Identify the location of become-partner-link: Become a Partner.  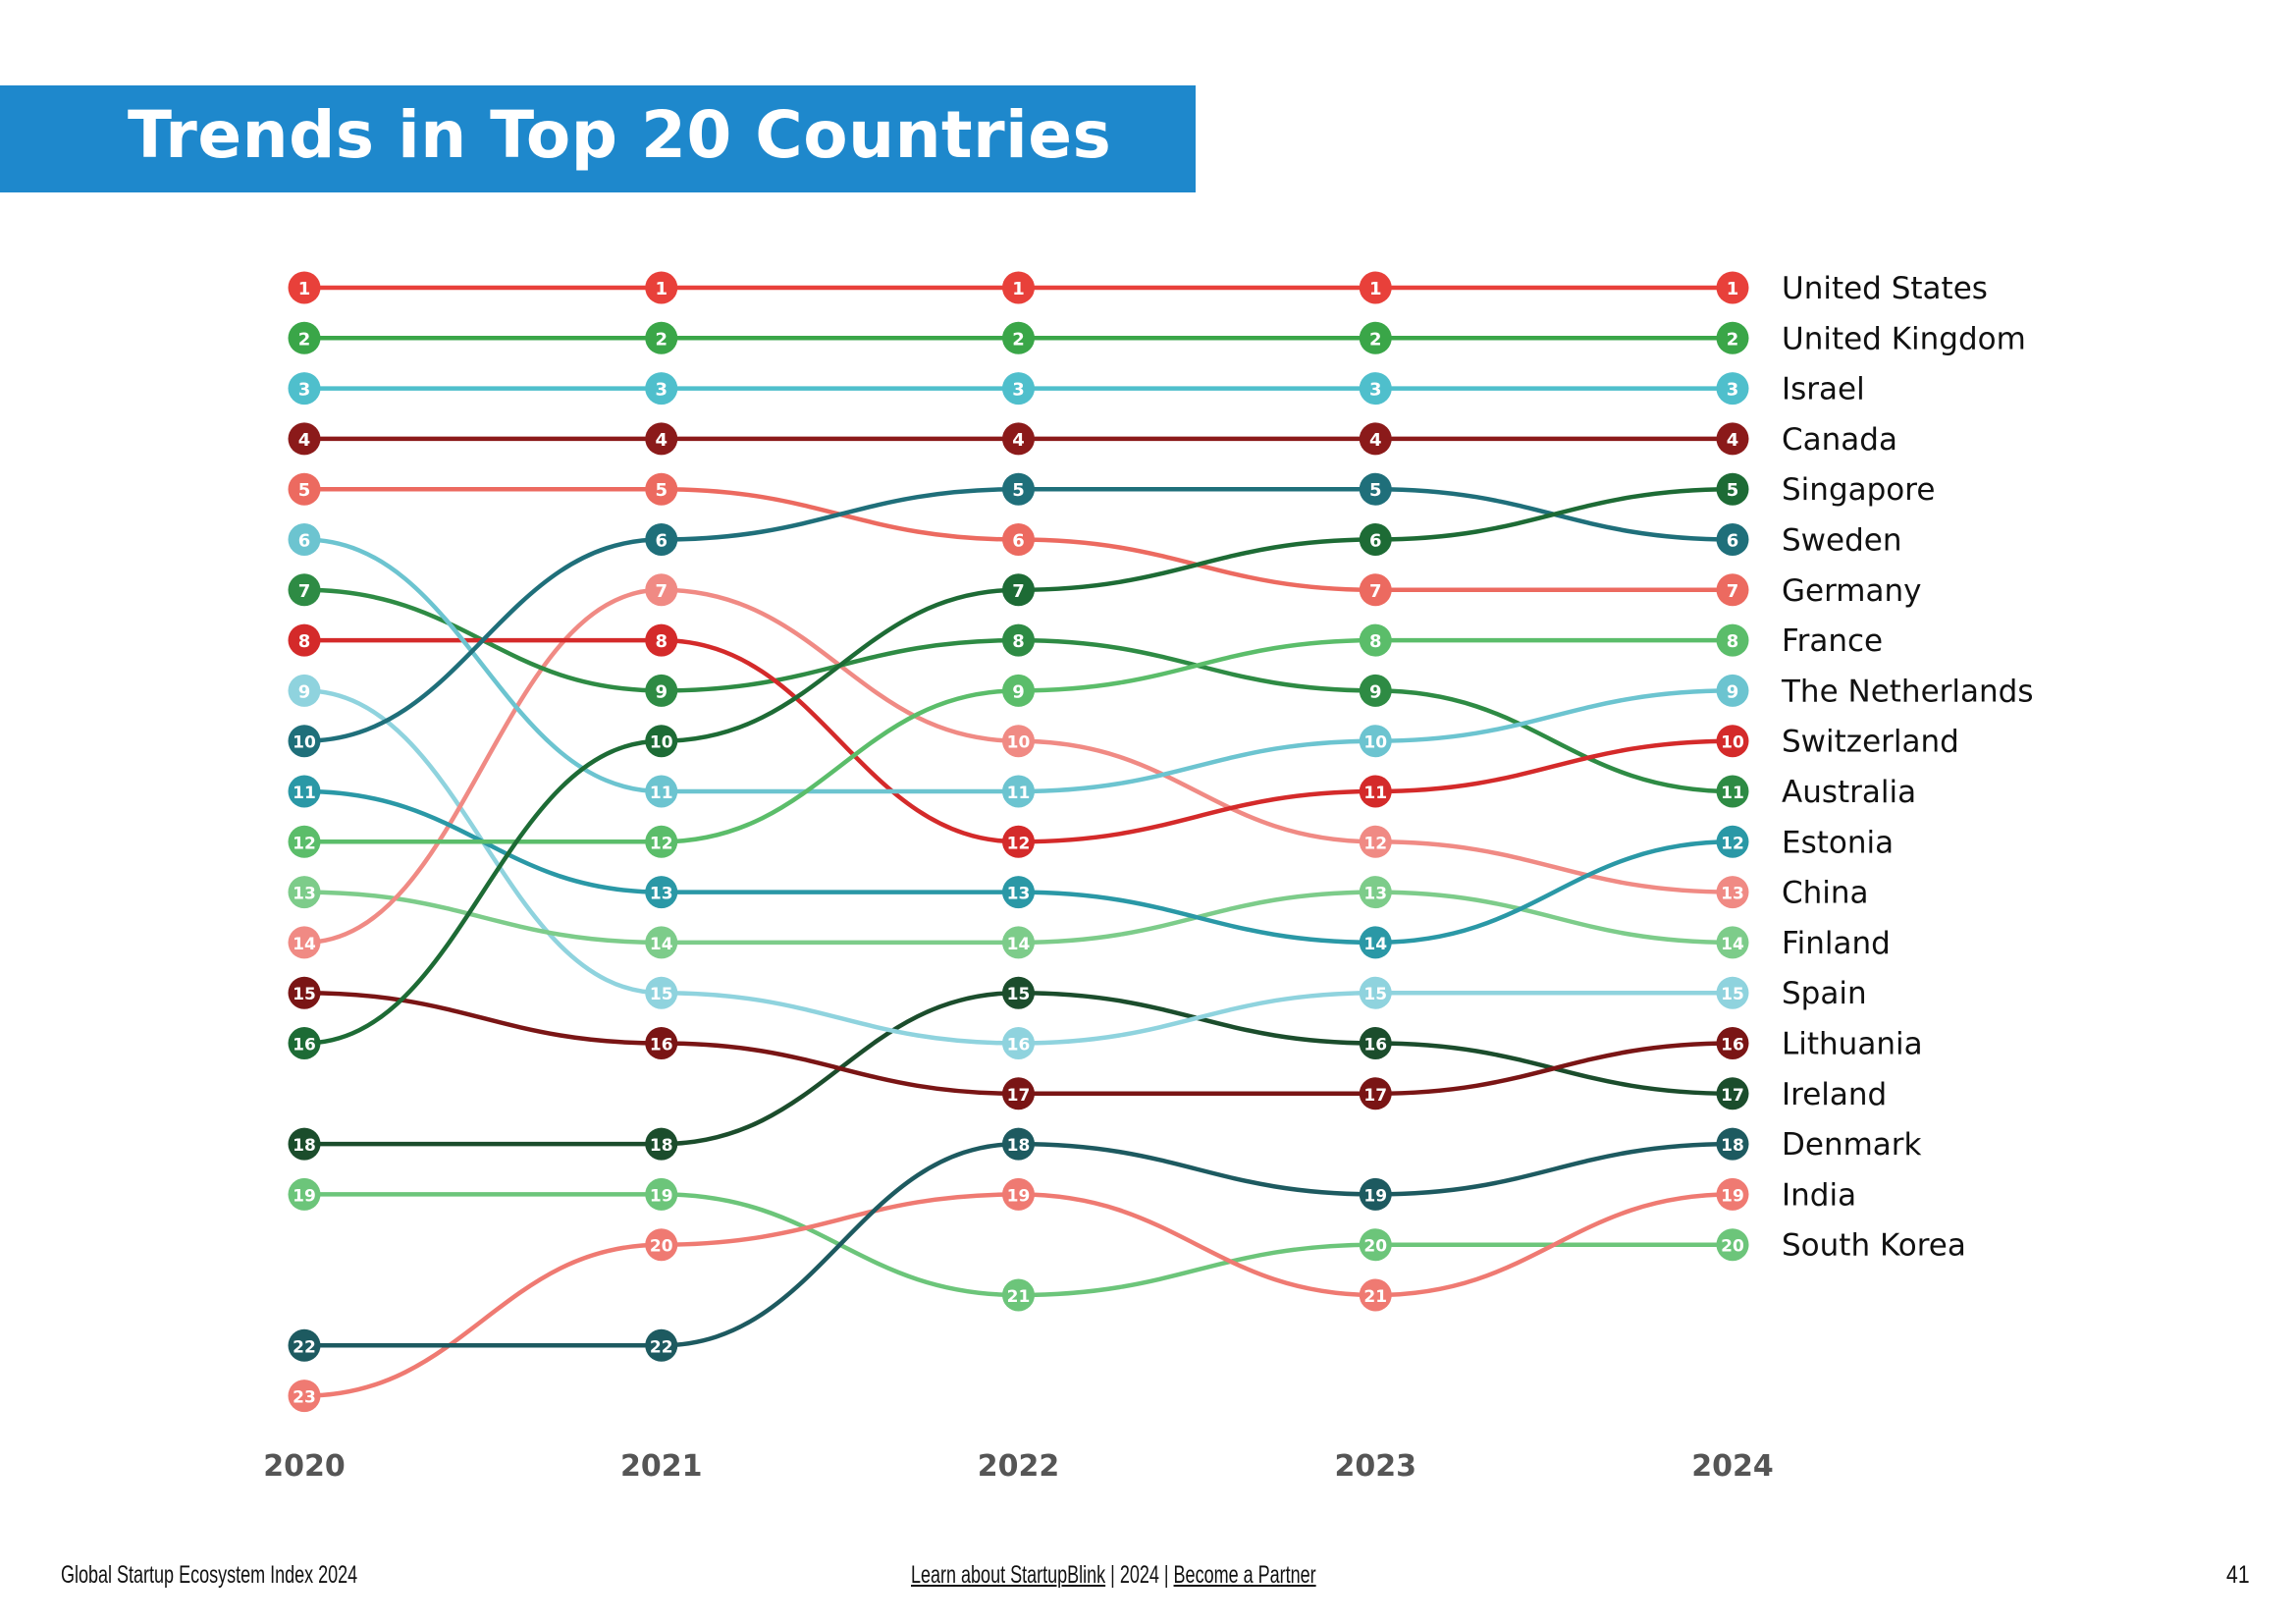
(1244, 1575).